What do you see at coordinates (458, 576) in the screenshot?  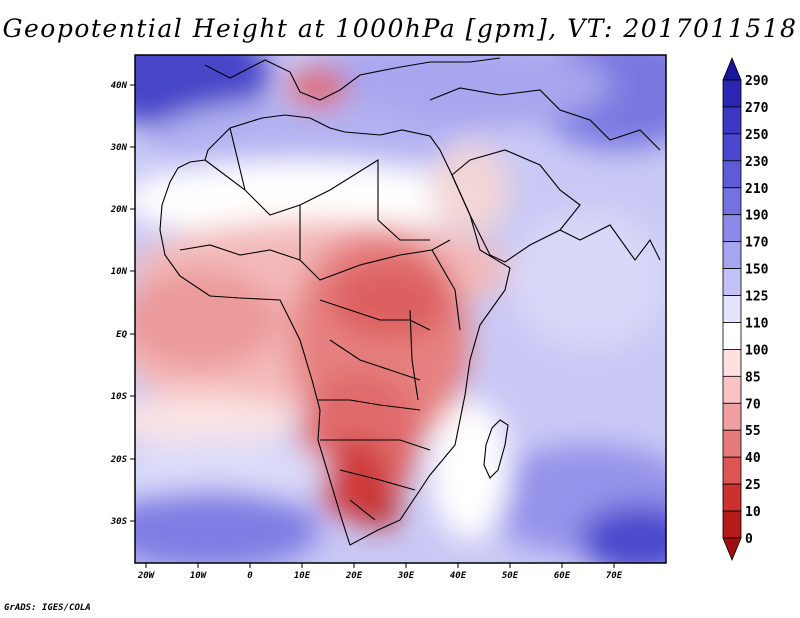 I see `lon-label: 40E` at bounding box center [458, 576].